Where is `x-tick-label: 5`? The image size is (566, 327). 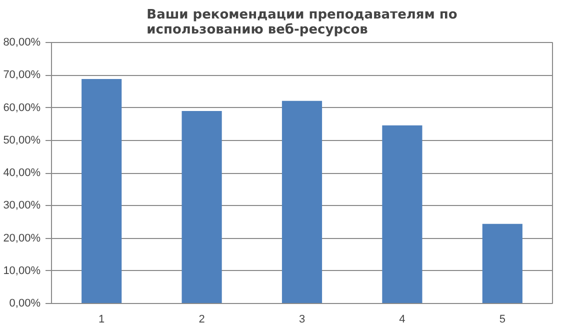 x-tick-label: 5 is located at coordinates (502, 320).